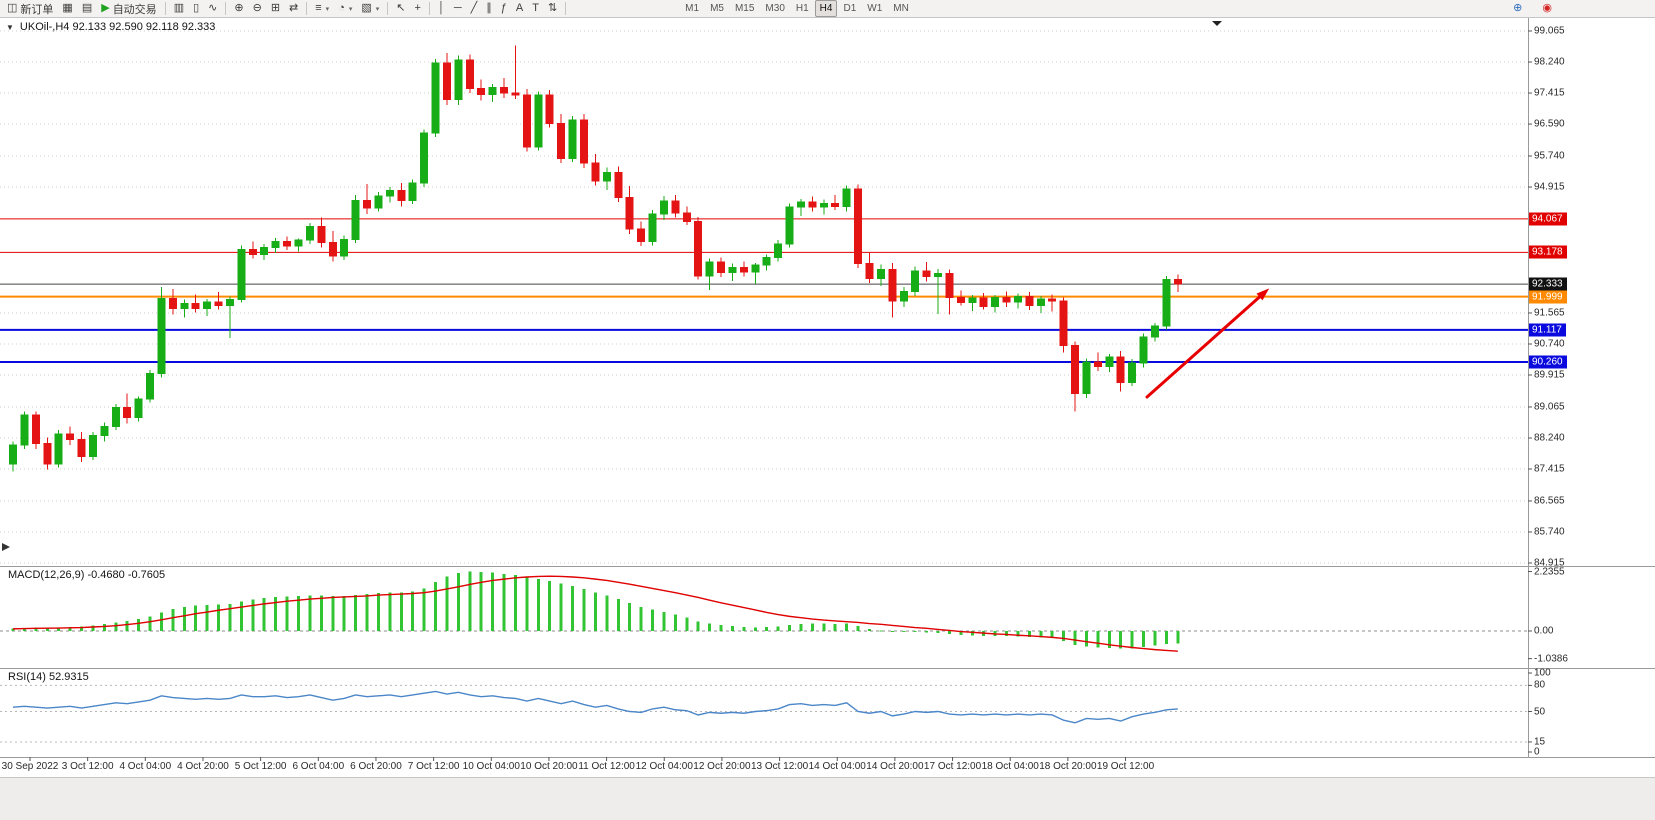 The height and width of the screenshot is (820, 1655). I want to click on autotrading-button-label: 自动交易, so click(134, 9).